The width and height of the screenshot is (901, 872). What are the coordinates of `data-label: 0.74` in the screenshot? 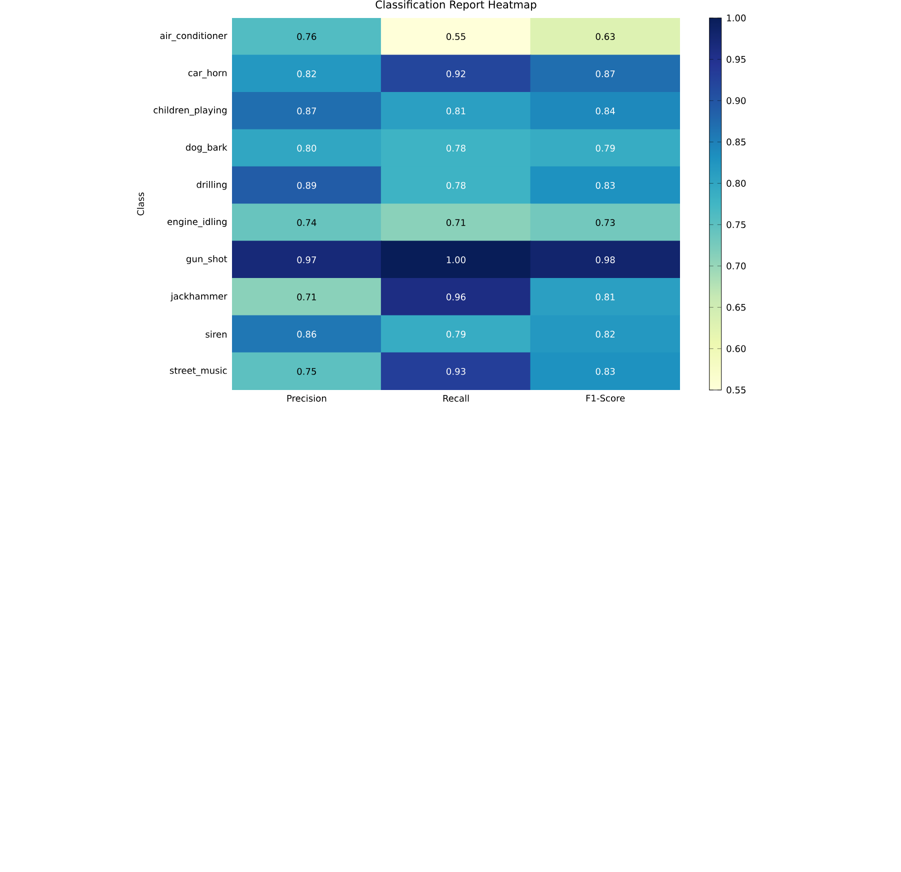 It's located at (306, 222).